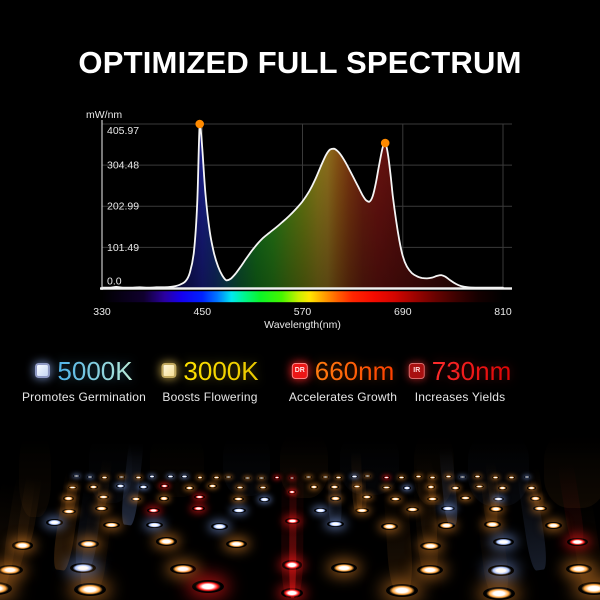 Image resolution: width=600 pixels, height=600 pixels. Describe the element at coordinates (303, 312) in the screenshot. I see `x-tick-label: 570` at that location.